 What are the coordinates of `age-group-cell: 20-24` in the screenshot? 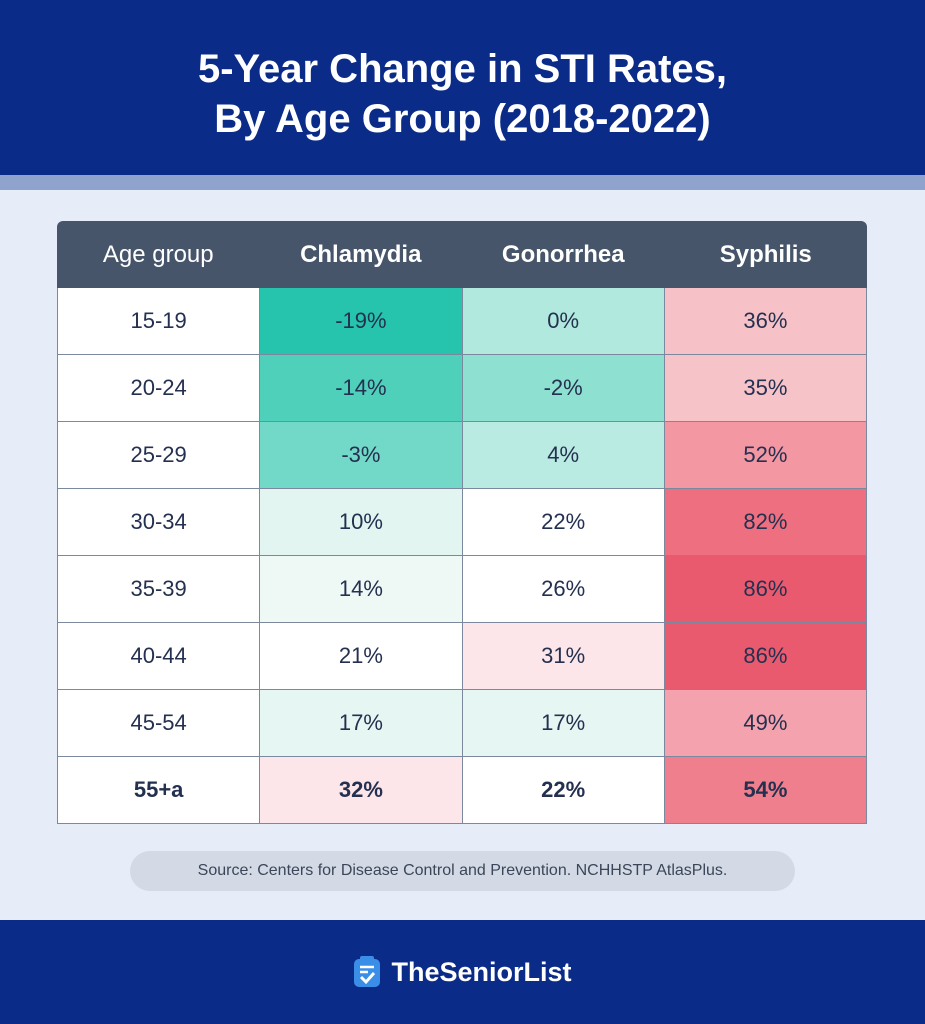 It's located at (159, 388).